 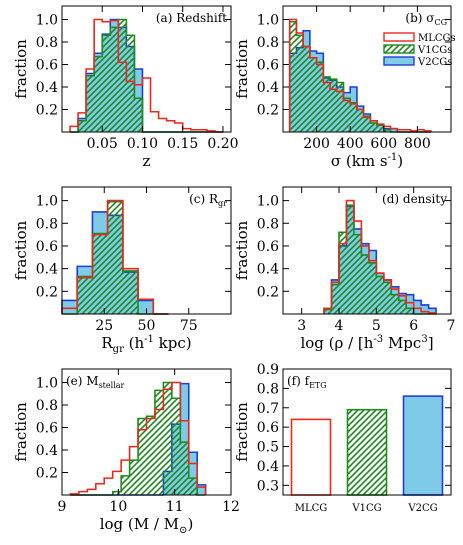 I want to click on category-label-mlcg: MLCG, so click(x=311, y=508).